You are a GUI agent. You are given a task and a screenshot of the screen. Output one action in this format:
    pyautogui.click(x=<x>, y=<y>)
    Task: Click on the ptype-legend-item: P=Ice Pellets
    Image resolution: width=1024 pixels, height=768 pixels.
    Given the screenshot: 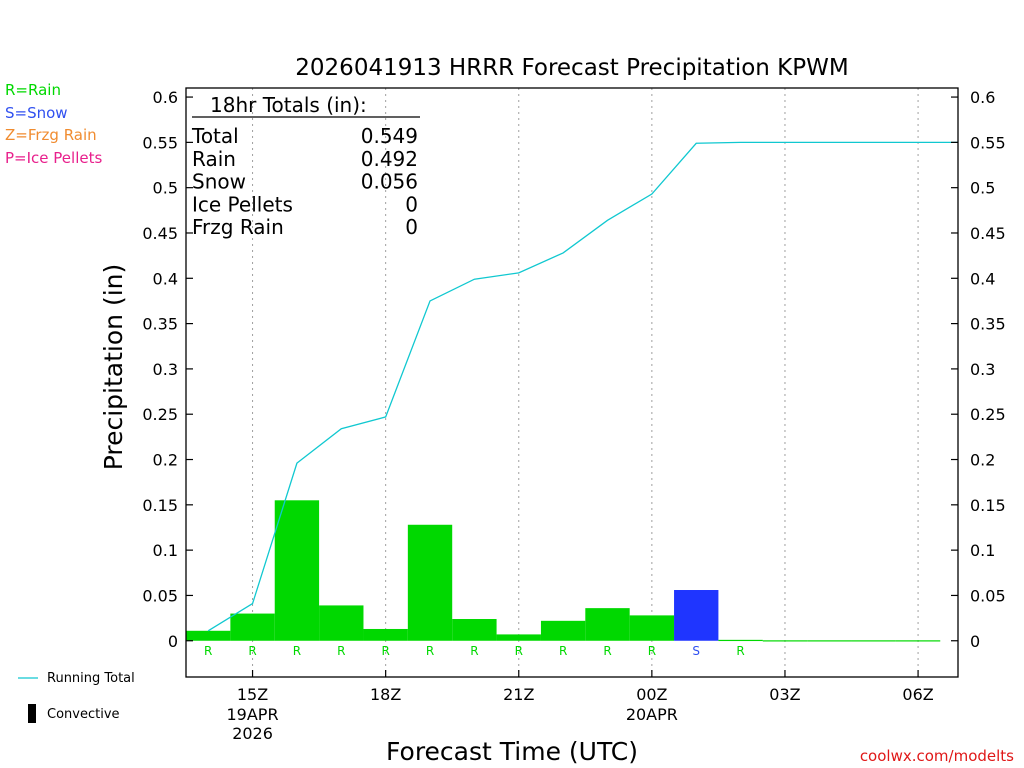 What is the action you would take?
    pyautogui.click(x=54, y=157)
    